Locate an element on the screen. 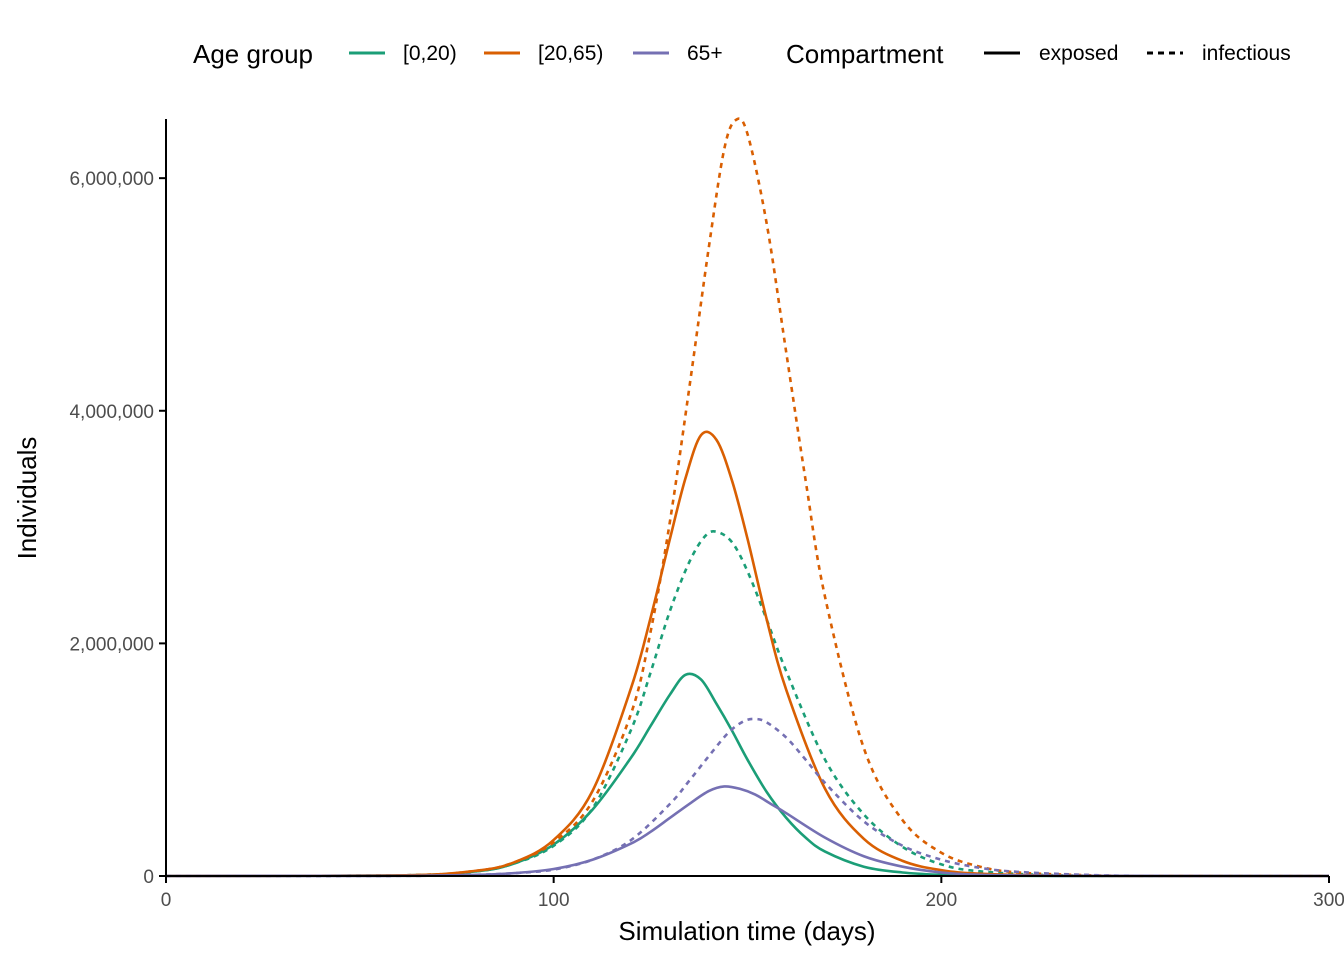 This screenshot has height=960, width=1344. legend-label-20-65: [20,65) is located at coordinates (570, 53).